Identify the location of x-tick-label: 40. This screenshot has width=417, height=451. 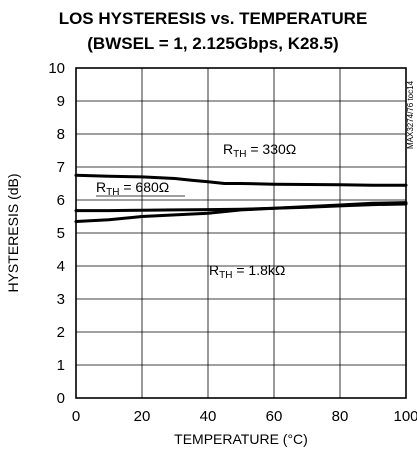
(208, 416).